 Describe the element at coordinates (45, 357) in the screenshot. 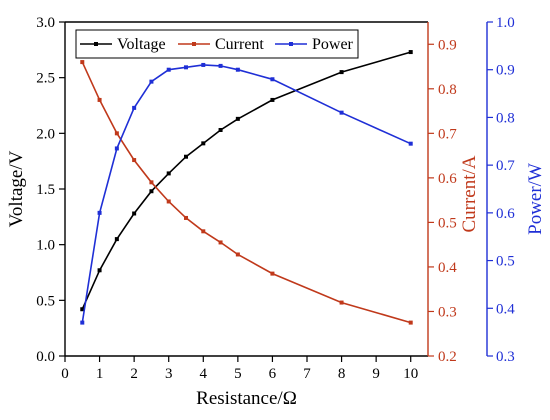

I see `voltage-tick-label: 0.0` at that location.